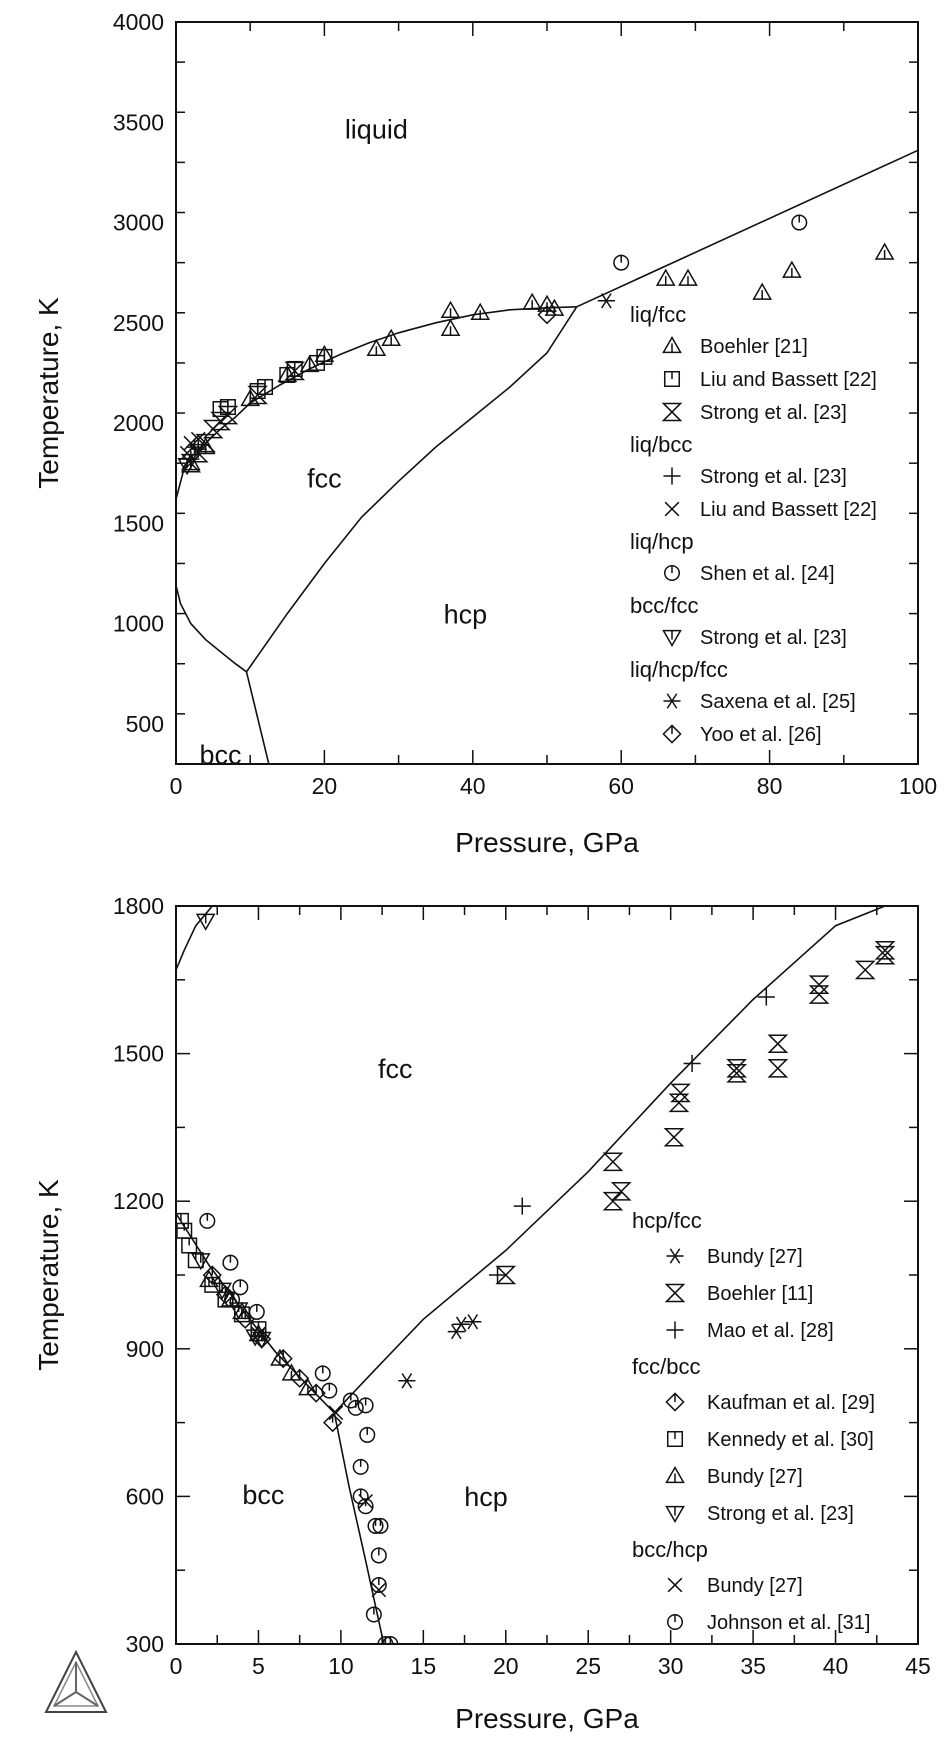 The height and width of the screenshot is (1746, 951). Describe the element at coordinates (138, 624) in the screenshot. I see `y-tick-label: 1000` at that location.